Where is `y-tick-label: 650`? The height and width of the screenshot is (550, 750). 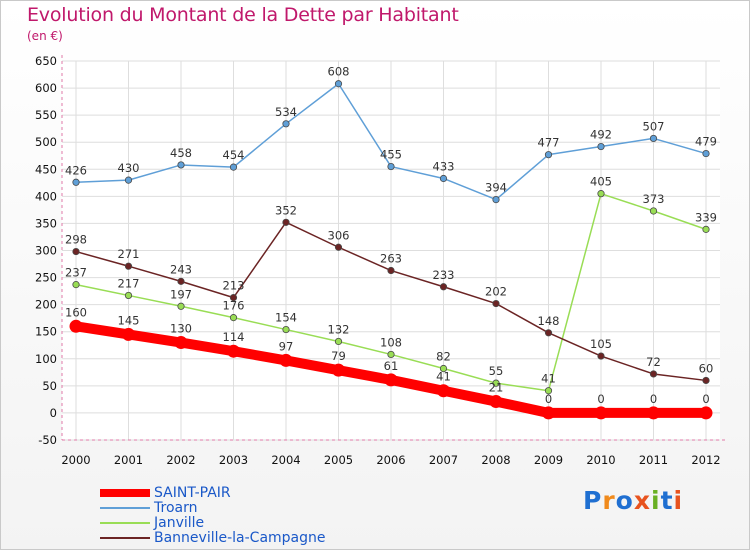 y-tick-label: 650 is located at coordinates (46, 61).